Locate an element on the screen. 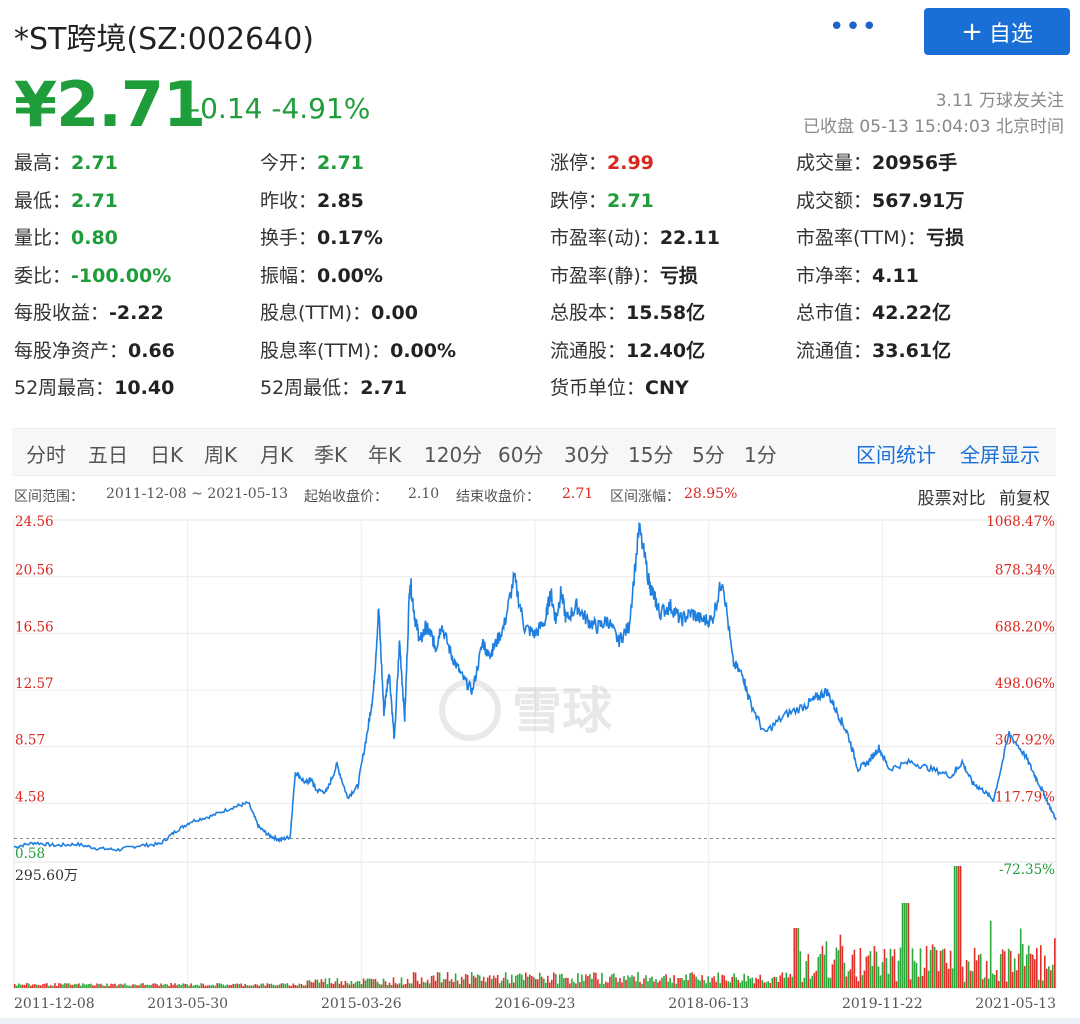  tab-5: 季K is located at coordinates (331, 455).